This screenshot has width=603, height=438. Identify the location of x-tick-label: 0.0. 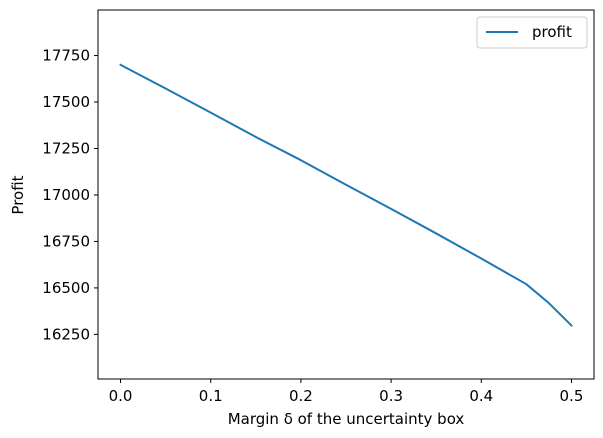
(121, 396).